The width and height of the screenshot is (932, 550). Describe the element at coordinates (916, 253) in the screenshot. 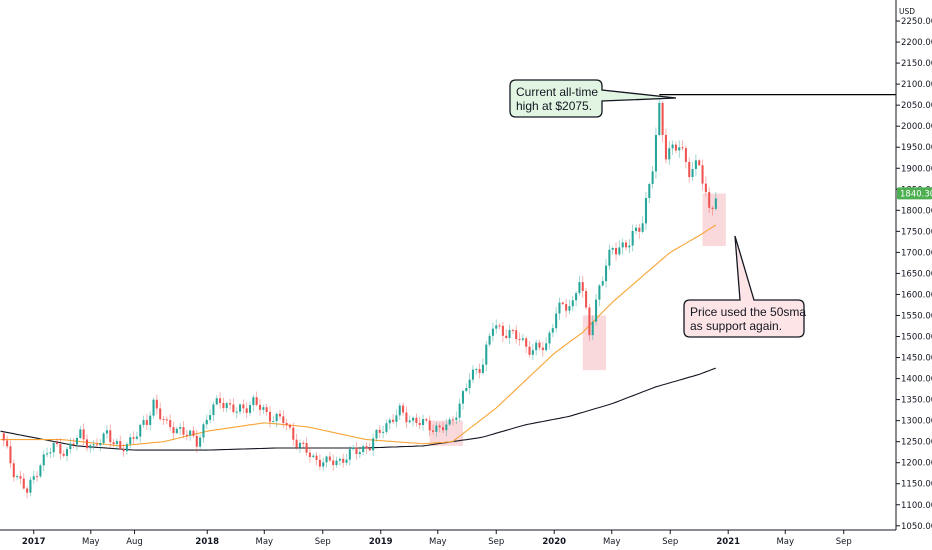

I see `y-tick-label: 1700.00` at that location.